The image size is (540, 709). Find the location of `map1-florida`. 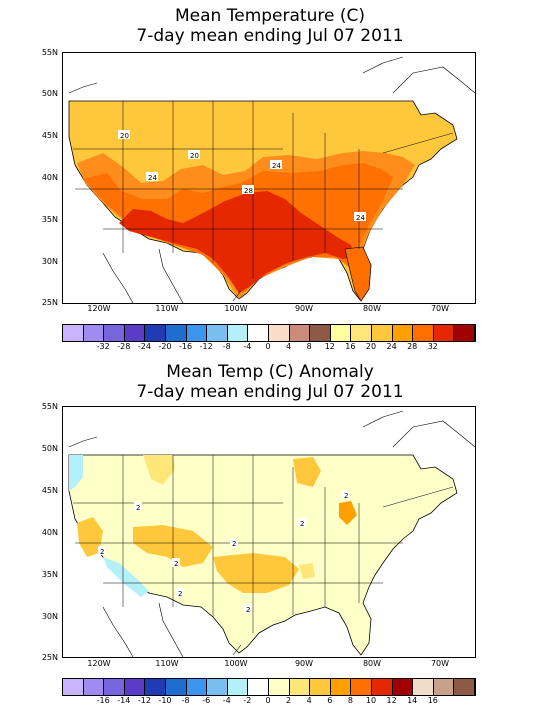

map1-florida is located at coordinates (358, 274).